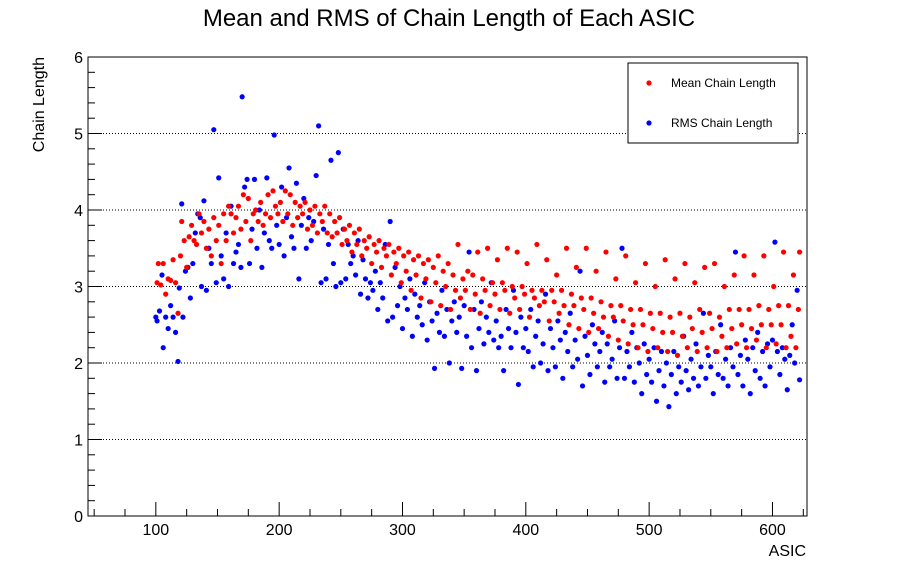 The height and width of the screenshot is (575, 898). Describe the element at coordinates (713, 103) in the screenshot. I see `legend: Mean Chain Length RMS Chain Length` at that location.